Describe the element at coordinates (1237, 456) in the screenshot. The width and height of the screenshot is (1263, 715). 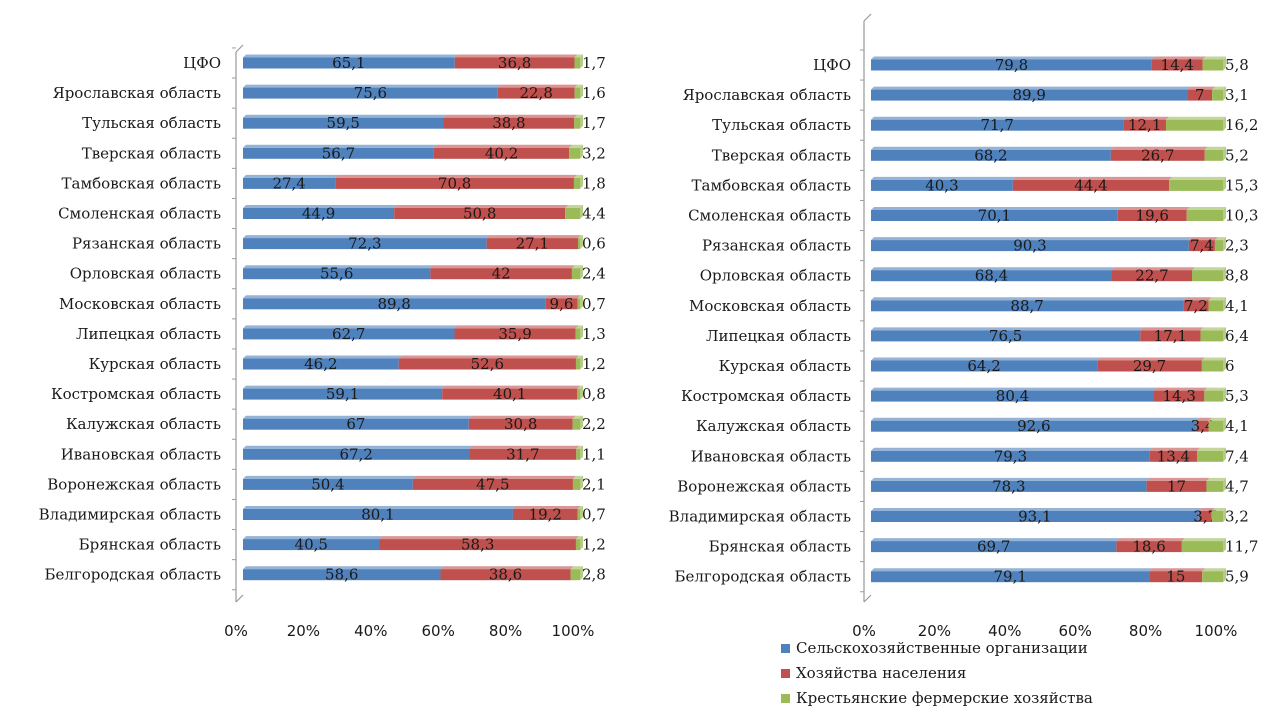
I see `data-label: 7,4` at that location.